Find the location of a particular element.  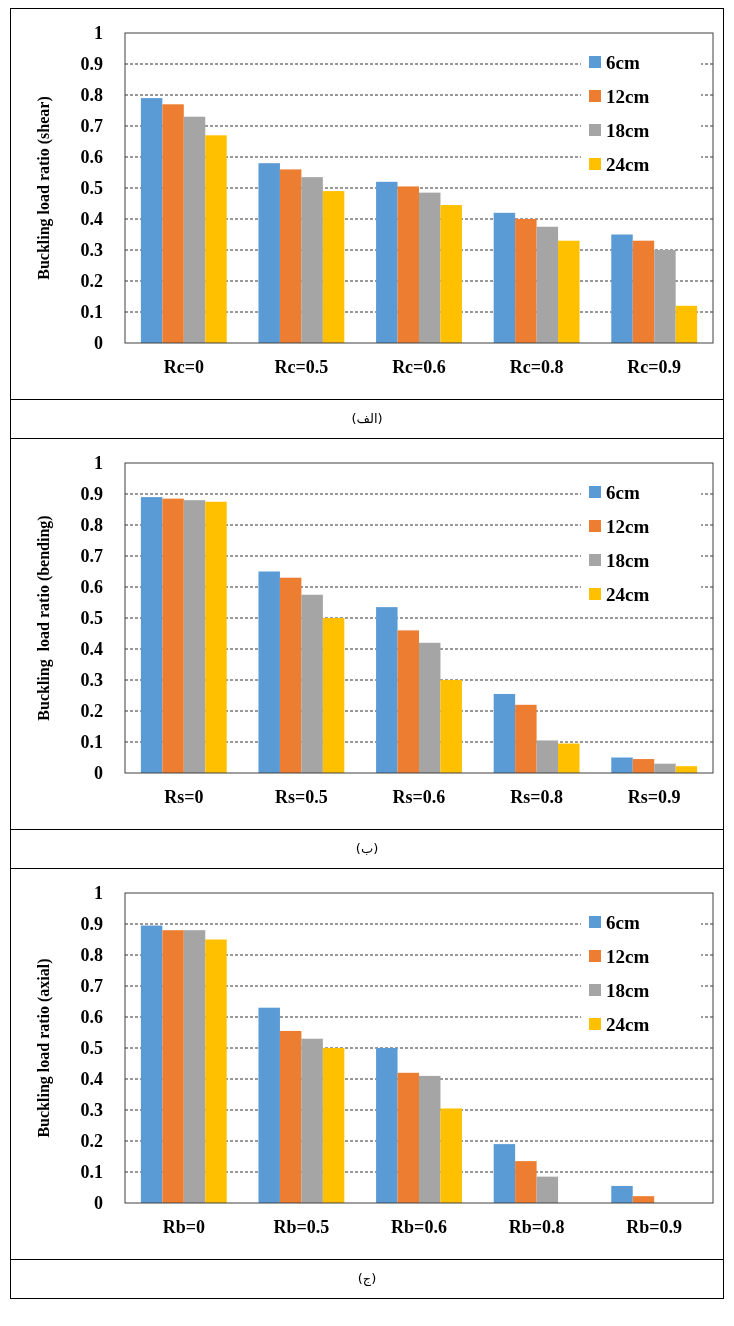

x-tick-label: Rc=0.8 is located at coordinates (536, 367).